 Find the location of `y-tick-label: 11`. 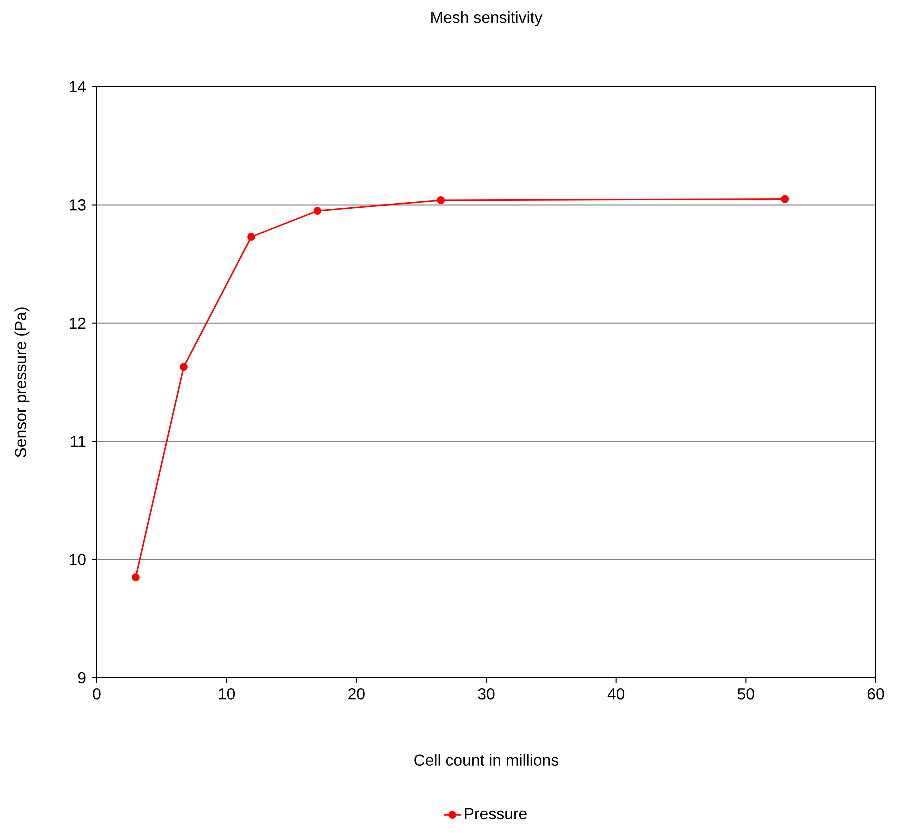

y-tick-label: 11 is located at coordinates (78, 442).